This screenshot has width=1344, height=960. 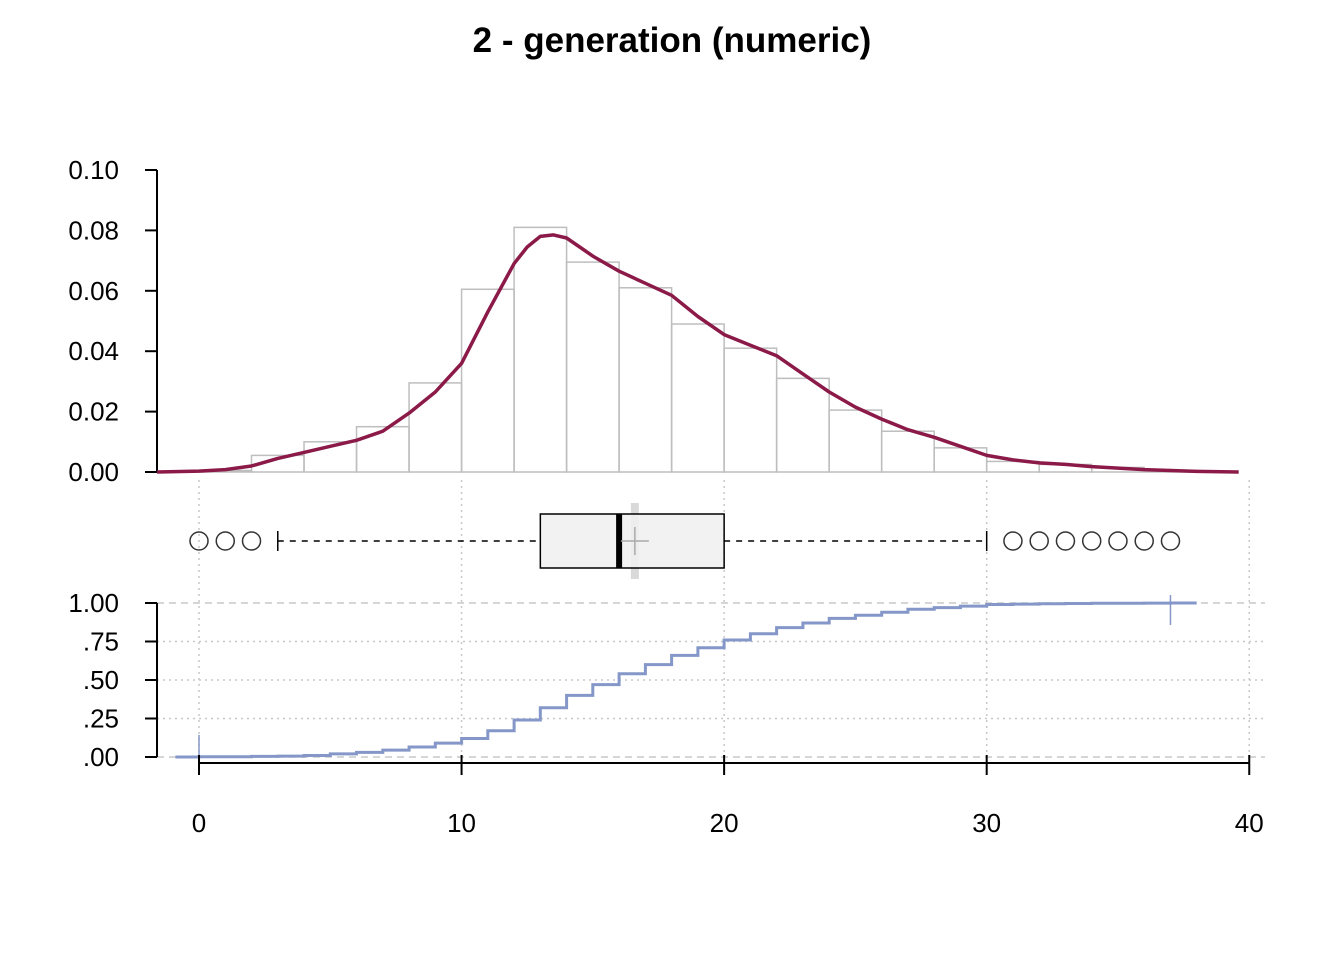 What do you see at coordinates (93, 603) in the screenshot?
I see `ecdf-y-tick-label: 1.00` at bounding box center [93, 603].